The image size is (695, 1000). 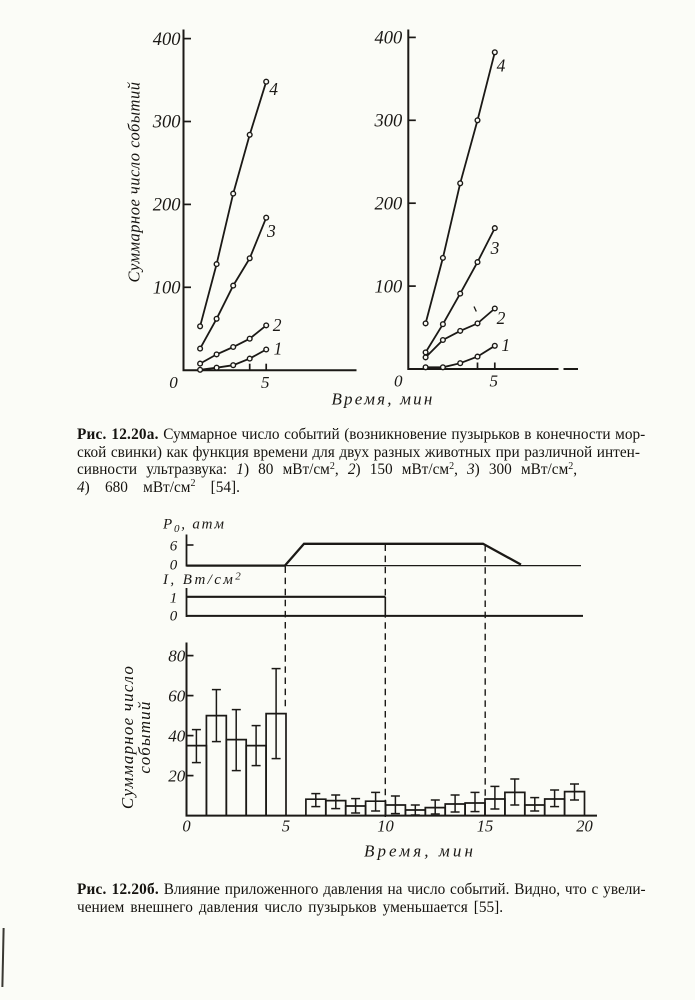 I want to click on svg-text: 80, so click(x=177, y=655).